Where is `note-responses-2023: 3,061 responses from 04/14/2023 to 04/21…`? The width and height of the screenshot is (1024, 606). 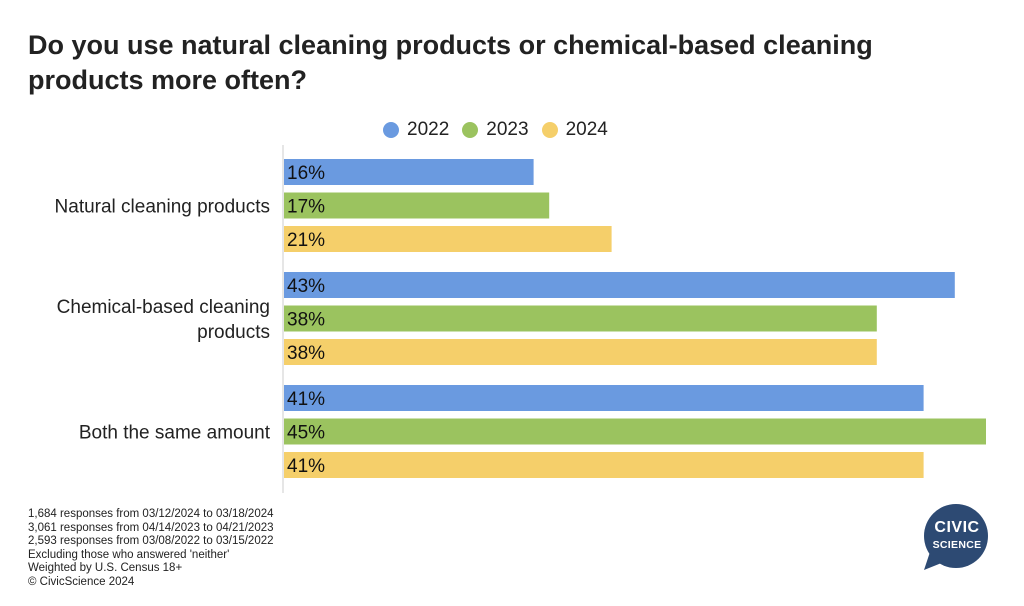 note-responses-2023: 3,061 responses from 04/14/2023 to 04/21… is located at coordinates (151, 527).